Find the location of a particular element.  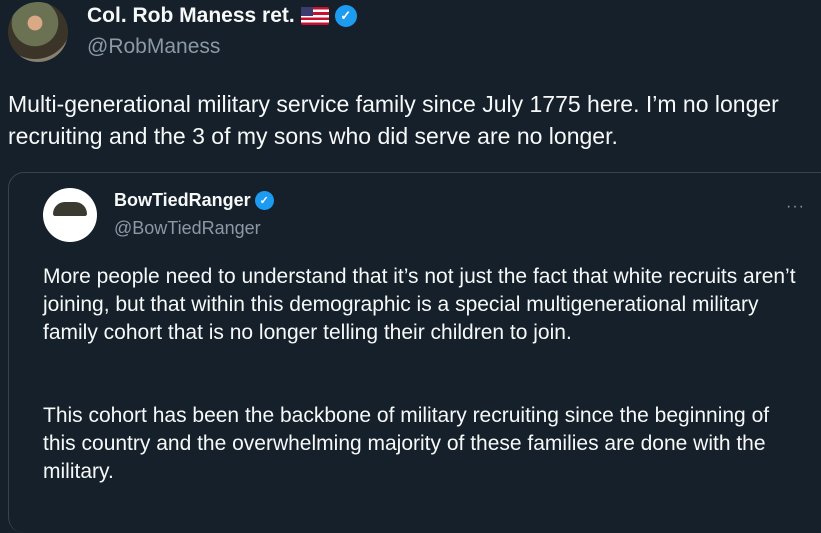

author-handle: @RobManess is located at coordinates (154, 46).